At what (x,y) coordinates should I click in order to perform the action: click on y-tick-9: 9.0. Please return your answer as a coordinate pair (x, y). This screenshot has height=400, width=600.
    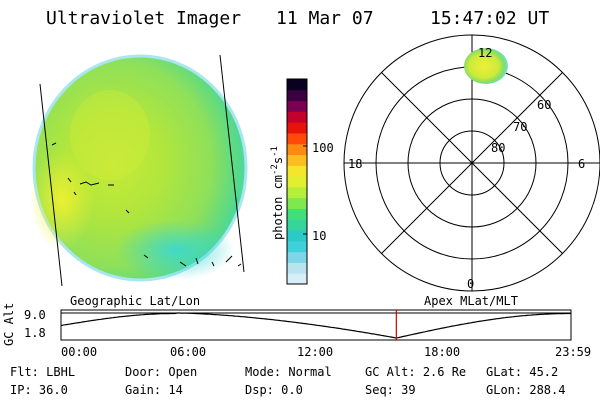
    Looking at the image, I should click on (35, 315).